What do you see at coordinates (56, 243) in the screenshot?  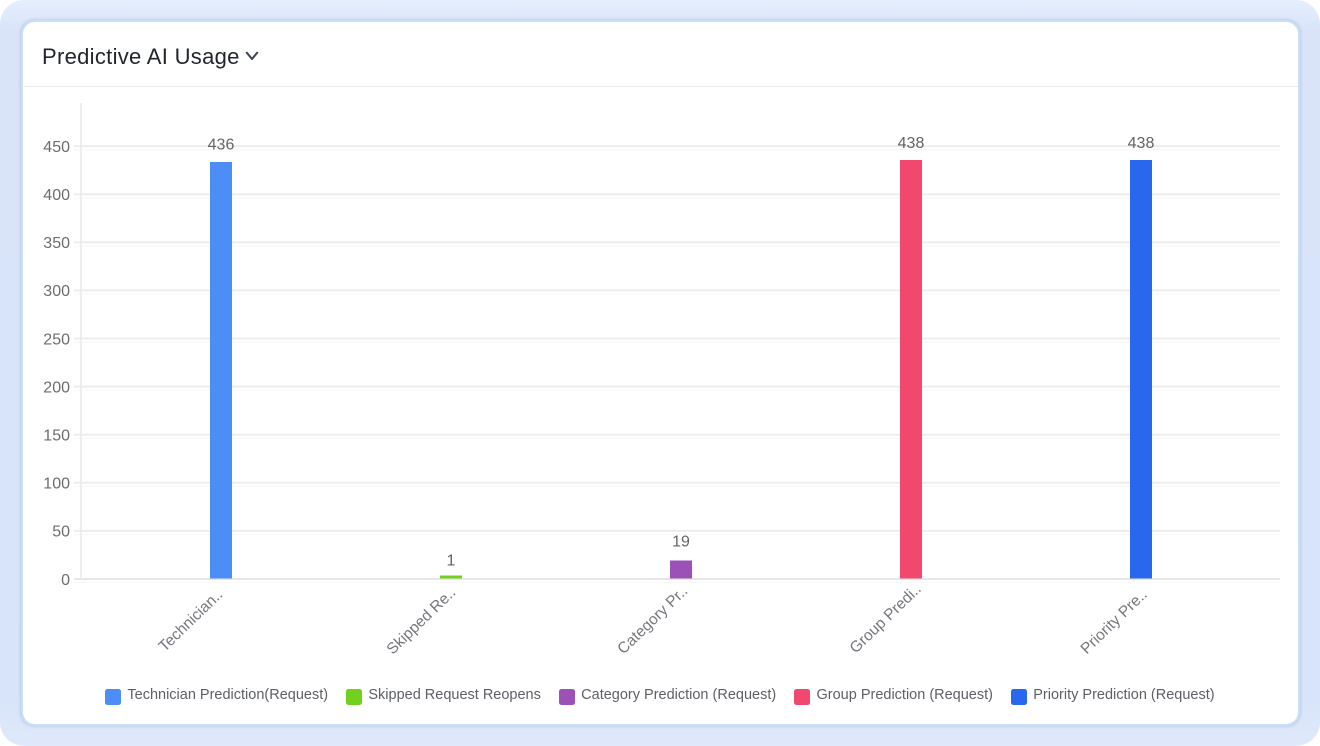 I see `svg-text: 350` at bounding box center [56, 243].